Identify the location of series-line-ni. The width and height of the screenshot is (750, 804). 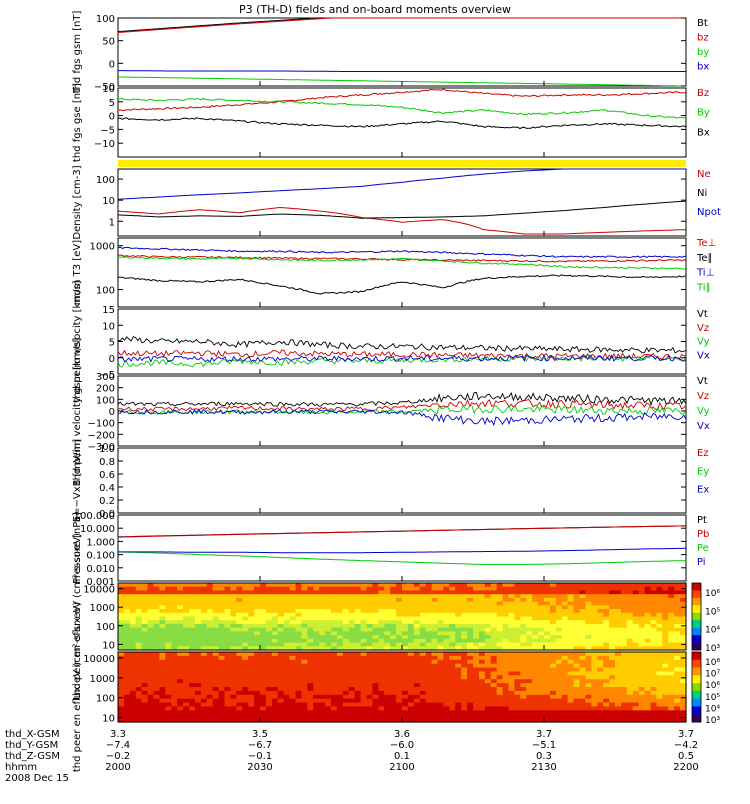
(402, 209).